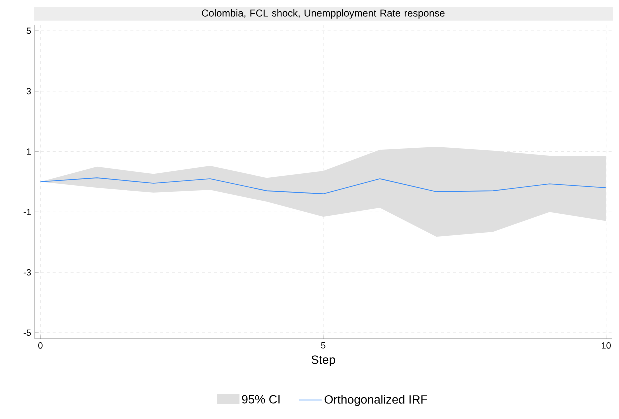 The image size is (619, 419). I want to click on chart-title: Colombia, FCL shock, Unempployment Rate response, so click(323, 14).